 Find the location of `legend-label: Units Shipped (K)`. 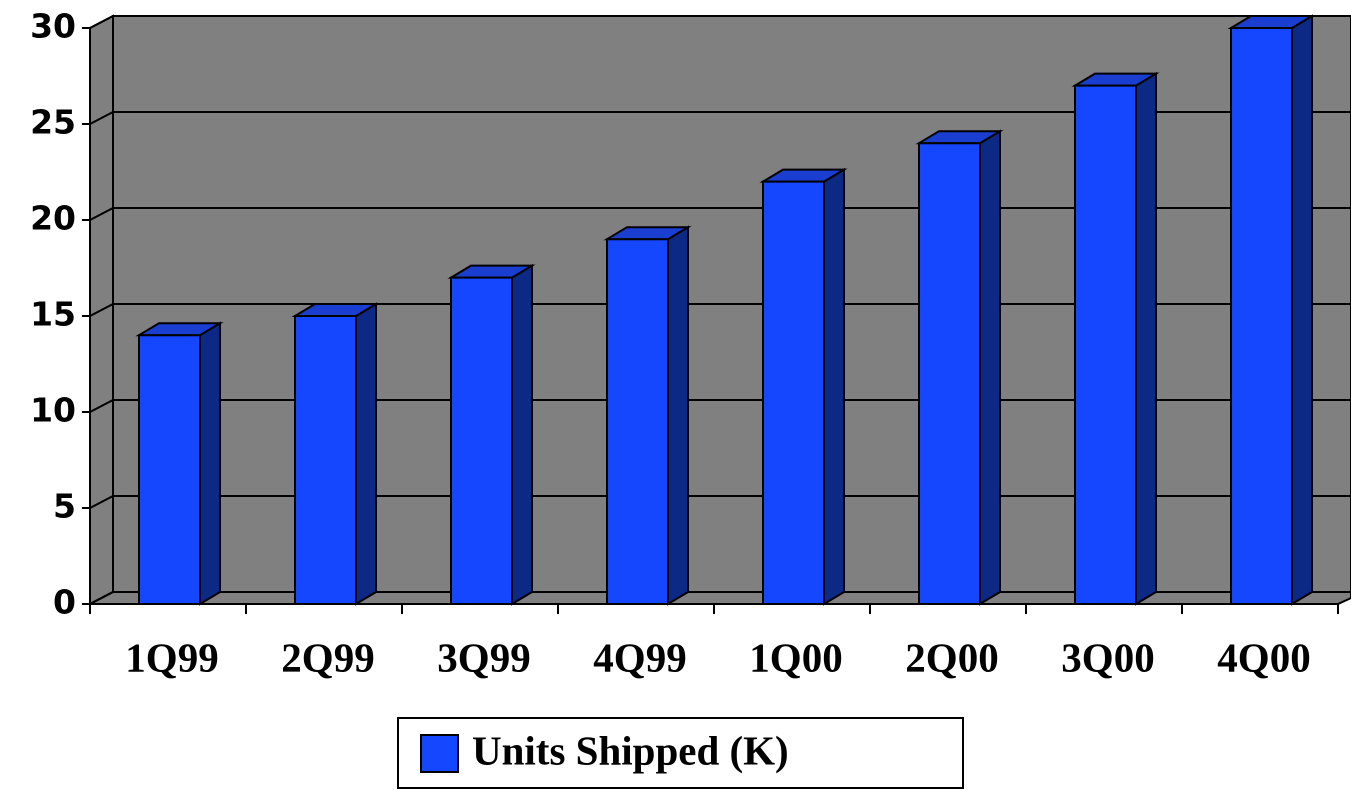

legend-label: Units Shipped (K) is located at coordinates (630, 750).